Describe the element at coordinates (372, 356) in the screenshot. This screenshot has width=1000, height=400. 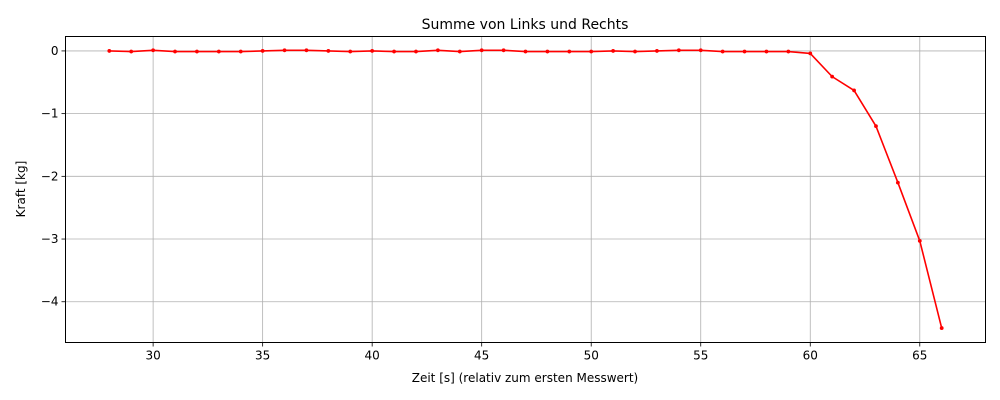
I see `x-tick-label: 40` at that location.